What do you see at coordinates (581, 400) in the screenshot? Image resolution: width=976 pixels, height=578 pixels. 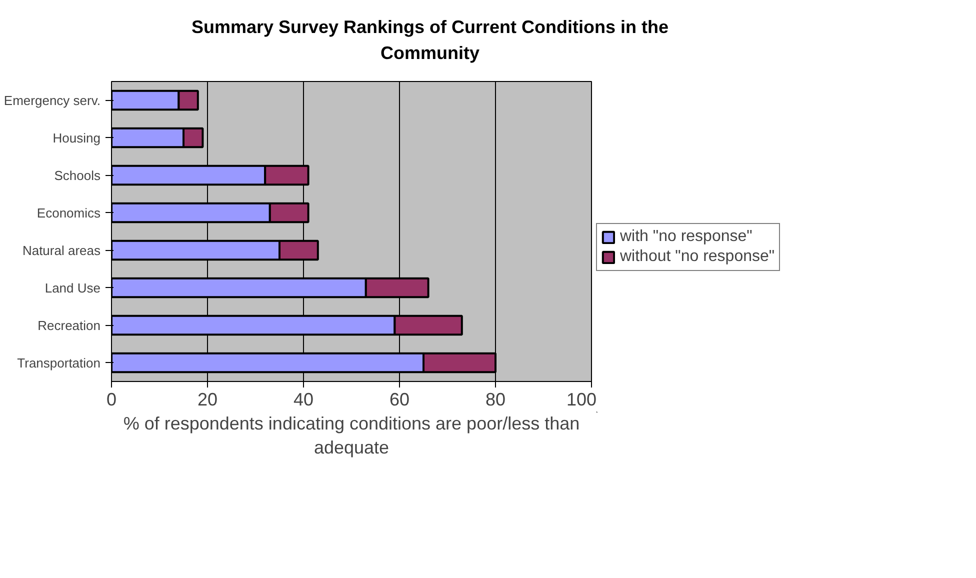 I see `x-tick-label: 100` at bounding box center [581, 400].